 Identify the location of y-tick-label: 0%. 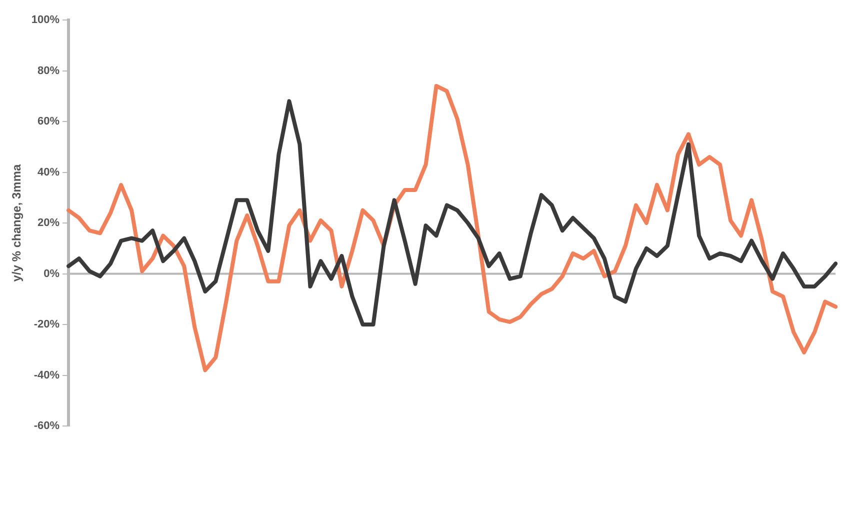
(52, 274).